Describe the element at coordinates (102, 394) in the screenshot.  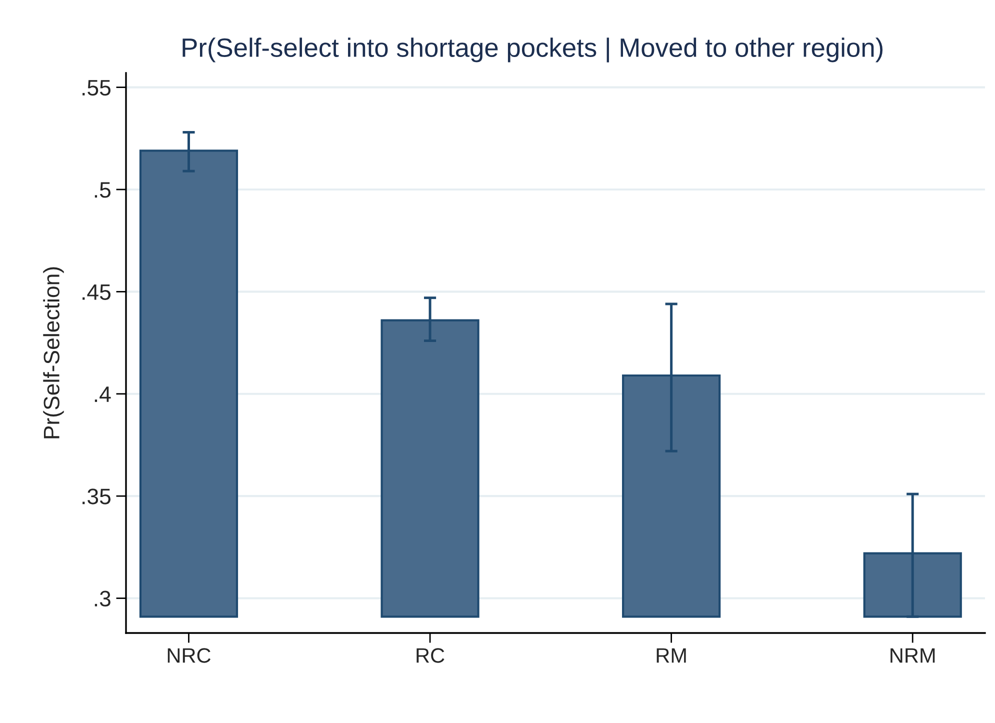
I see `y-tick-label: .4` at that location.